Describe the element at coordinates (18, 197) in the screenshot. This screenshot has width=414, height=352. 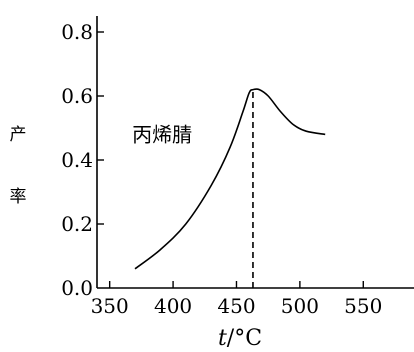
I see `y-axis-label-char: 率` at that location.